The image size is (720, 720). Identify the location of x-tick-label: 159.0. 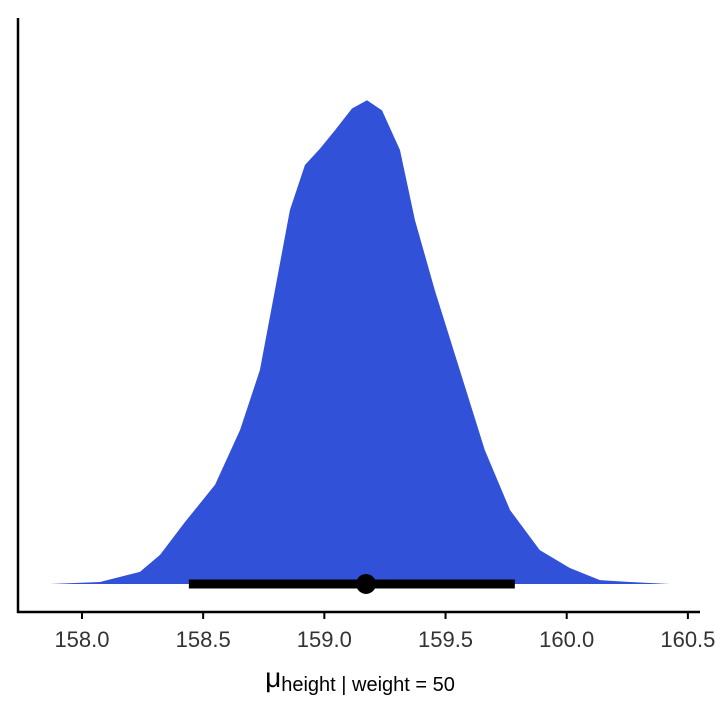
(324, 639).